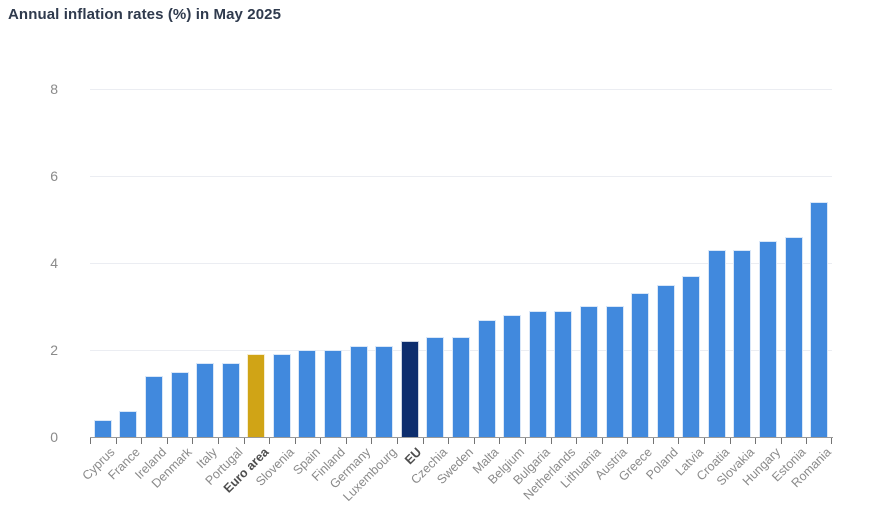 This screenshot has height=521, width=873. What do you see at coordinates (282, 395) in the screenshot?
I see `bar-slovenia` at bounding box center [282, 395].